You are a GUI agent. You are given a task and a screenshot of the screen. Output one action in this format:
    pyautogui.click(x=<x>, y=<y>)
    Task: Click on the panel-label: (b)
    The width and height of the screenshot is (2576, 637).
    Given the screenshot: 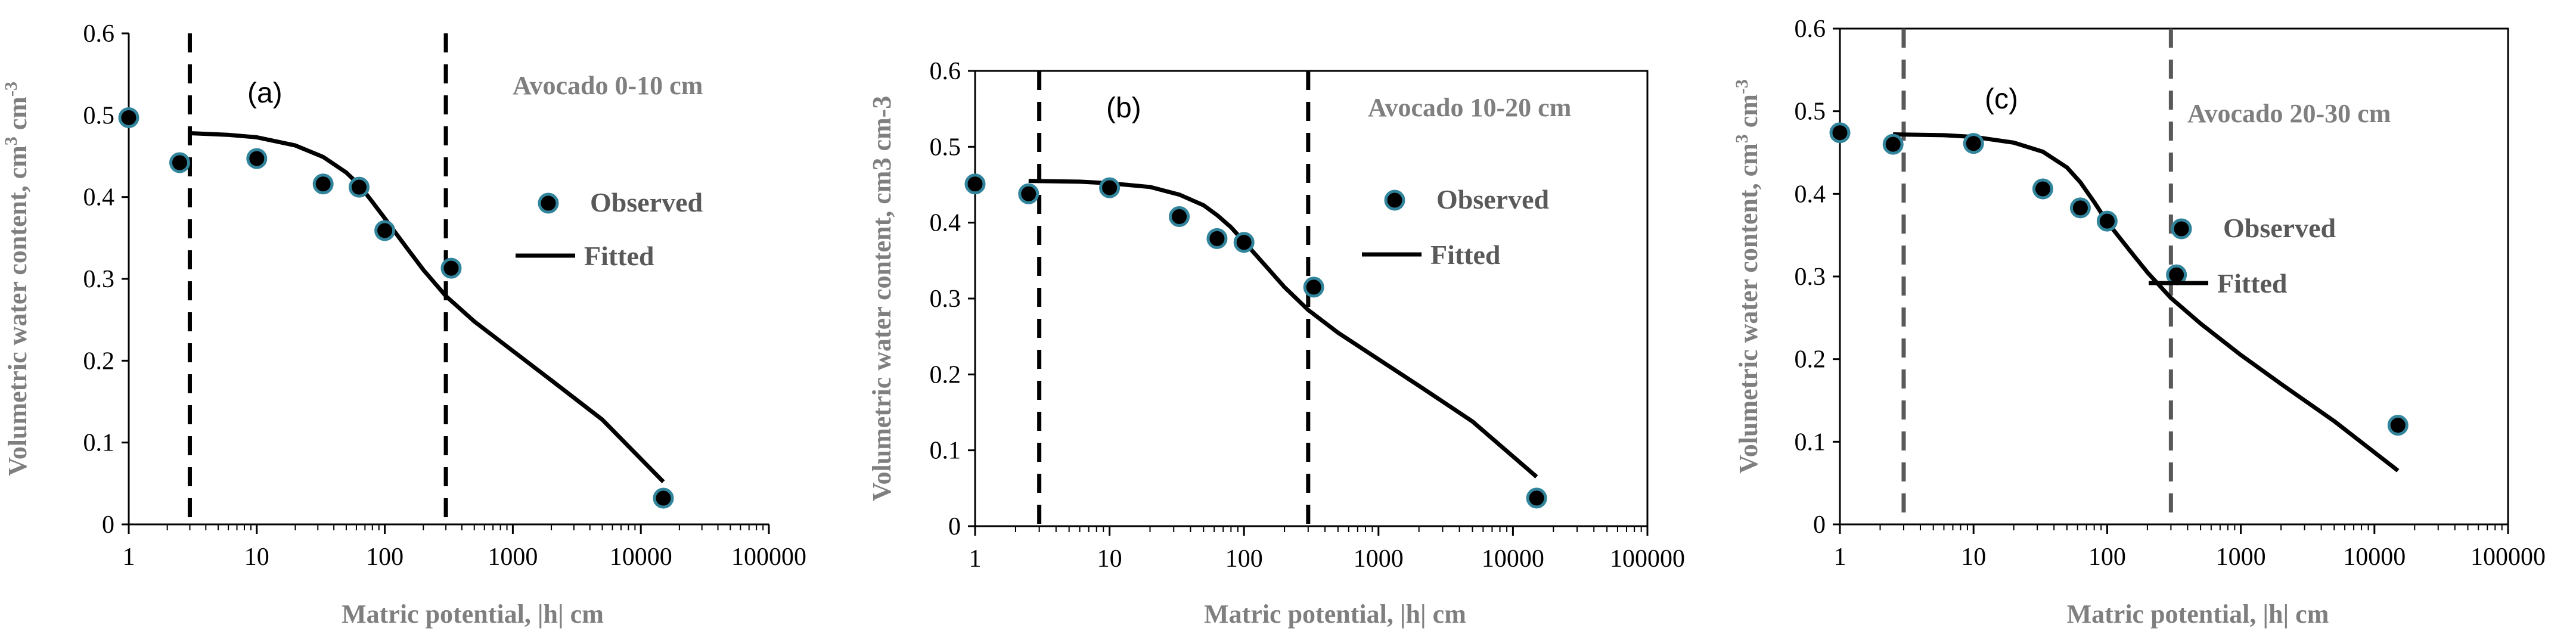 What is the action you would take?
    pyautogui.click(x=1124, y=108)
    